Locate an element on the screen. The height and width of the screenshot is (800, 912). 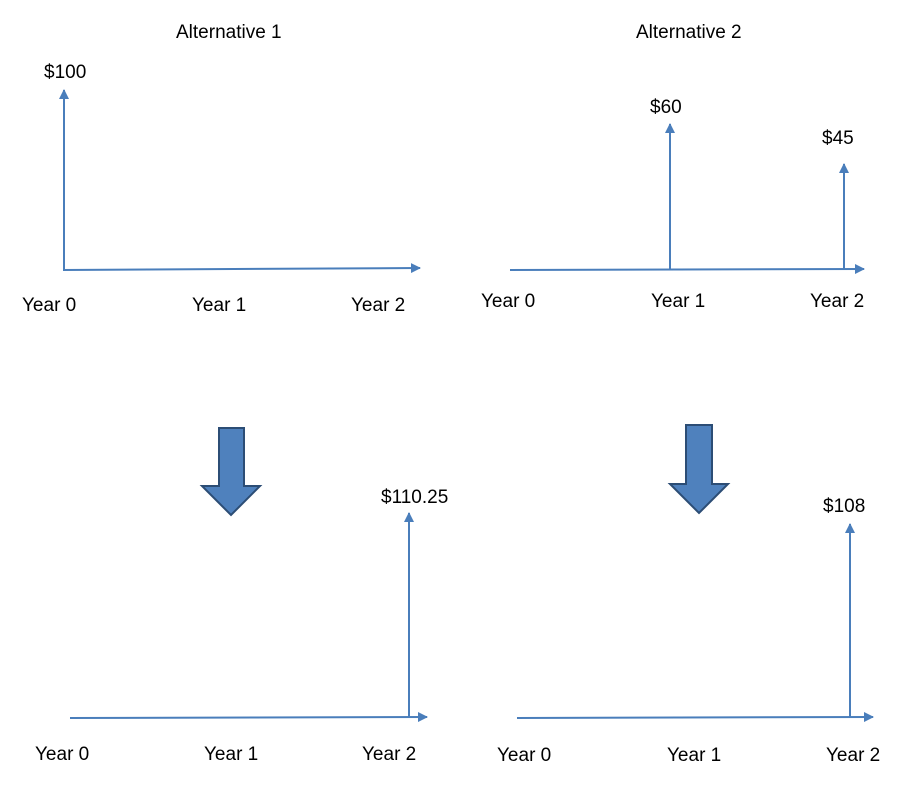
alt2-bottom-timeline-axis is located at coordinates (695, 717).